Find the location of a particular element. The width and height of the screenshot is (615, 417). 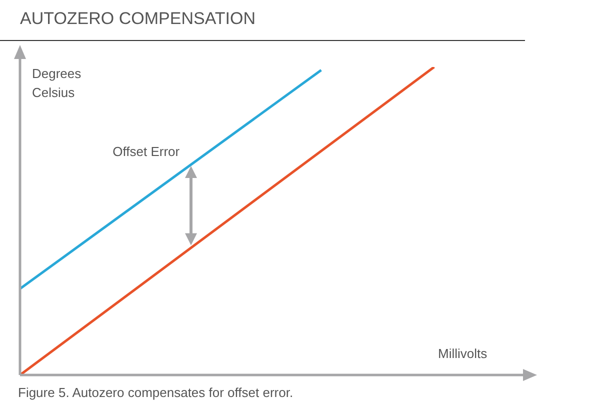

chart-title: AUTOZERO COMPENSATION is located at coordinates (138, 19).